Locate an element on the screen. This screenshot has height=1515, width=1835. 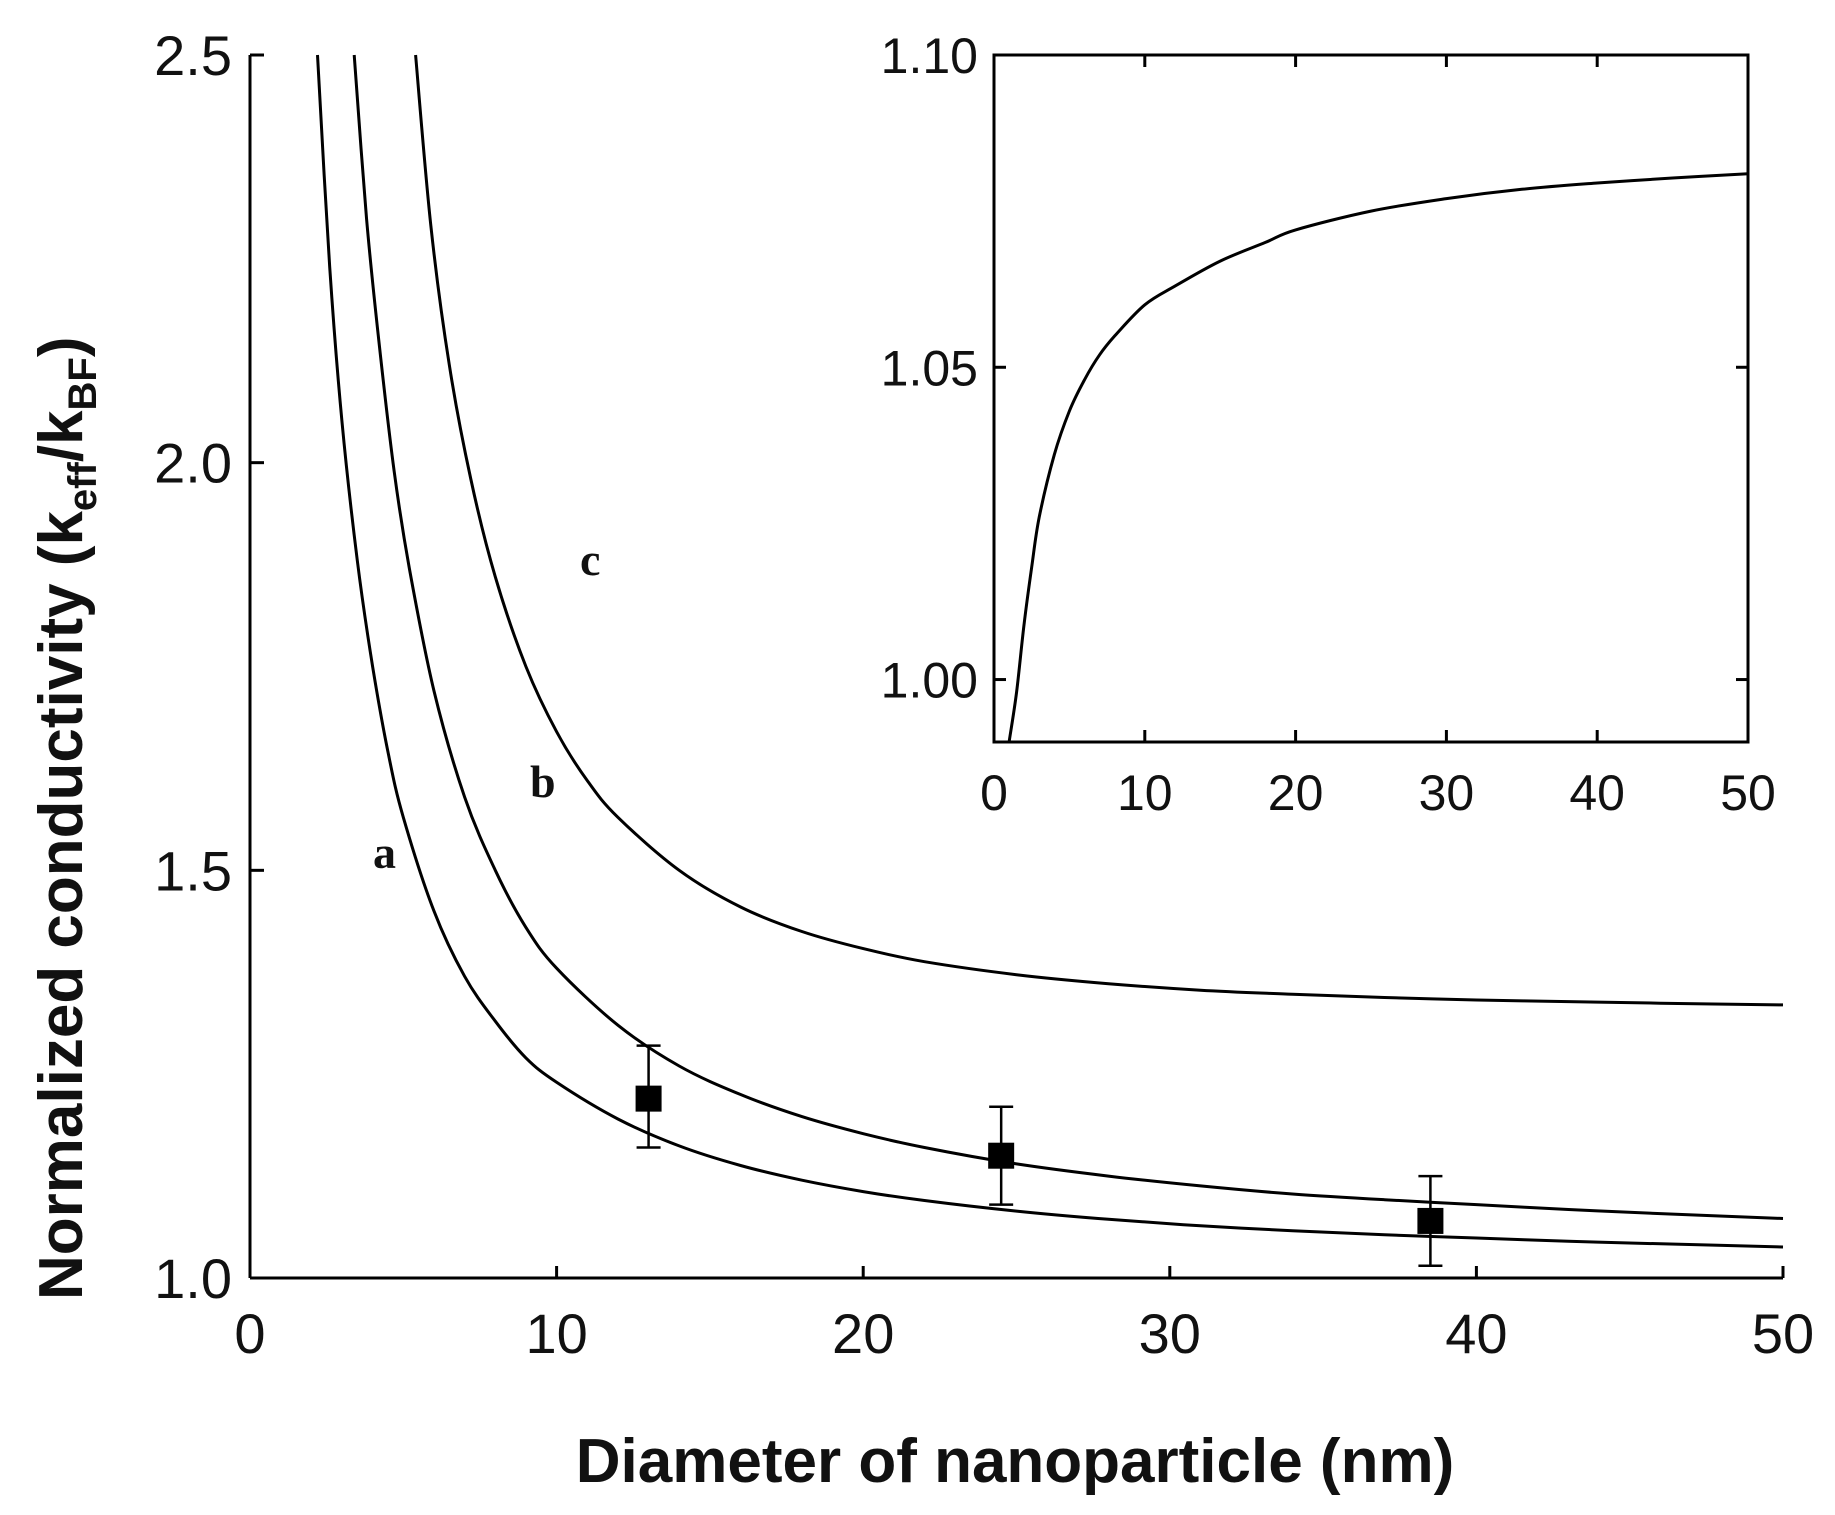
curve-label-a: a is located at coordinates (384, 852).